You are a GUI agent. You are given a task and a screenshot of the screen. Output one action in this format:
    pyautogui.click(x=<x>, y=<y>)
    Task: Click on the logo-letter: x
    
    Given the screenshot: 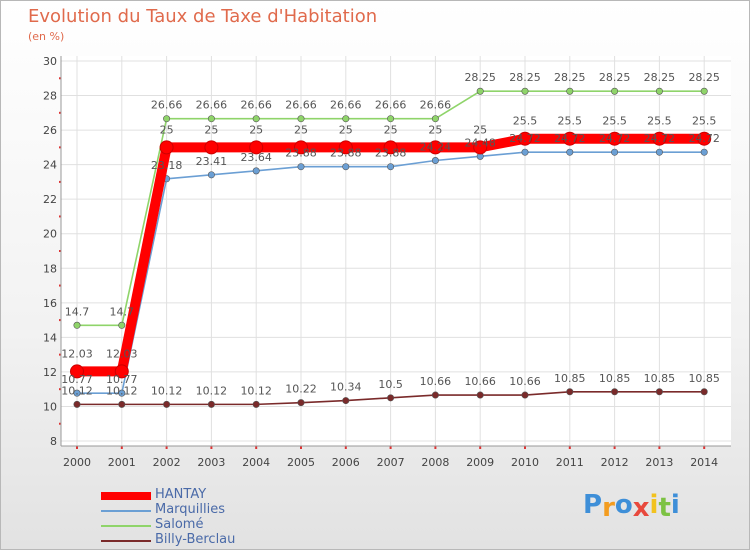 What is the action you would take?
    pyautogui.click(x=641, y=508)
    